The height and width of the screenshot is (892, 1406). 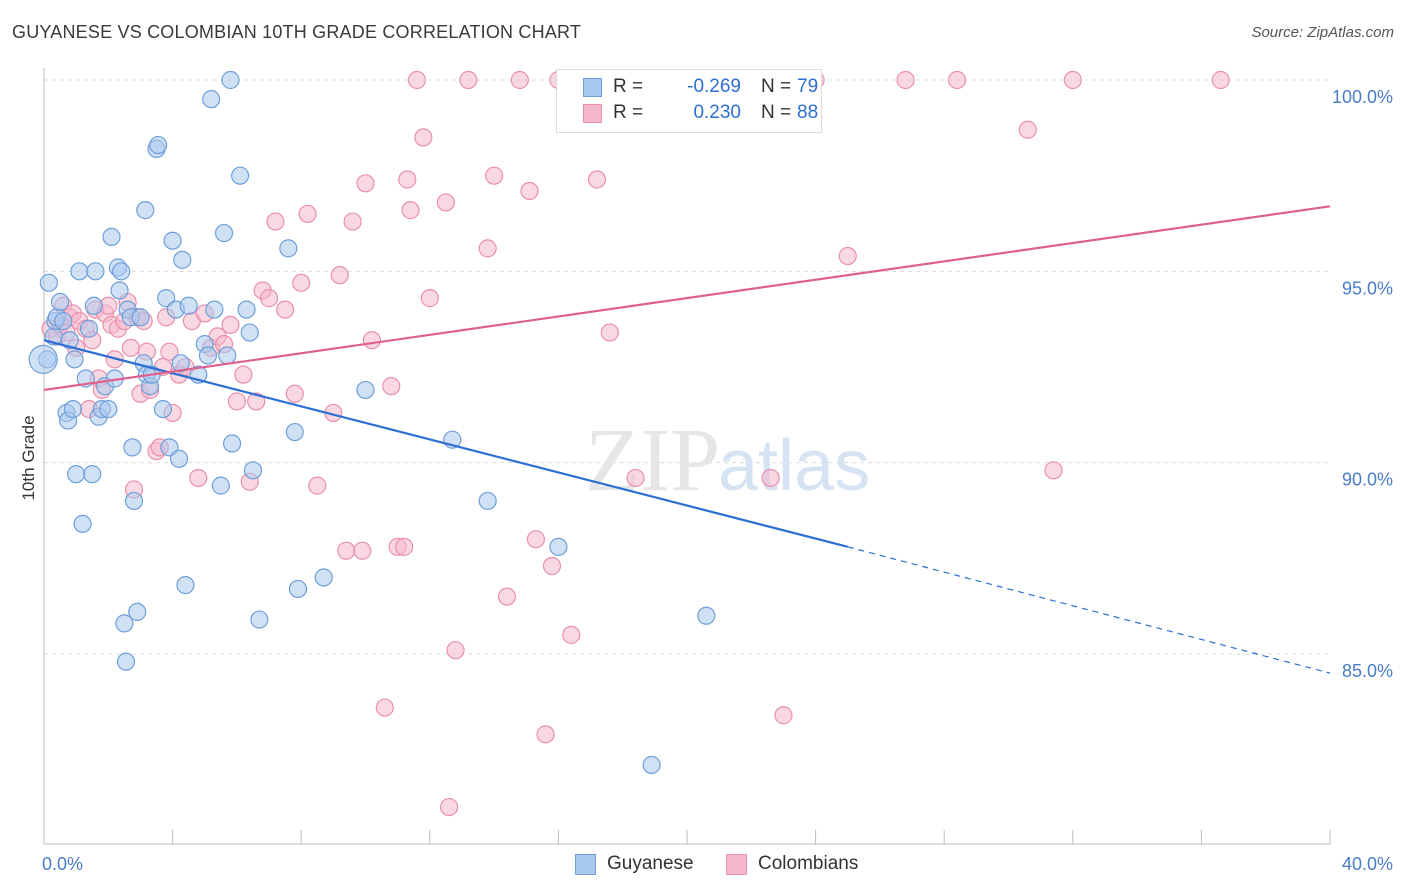 I want to click on source-label: Source: ZipAtlas.com, so click(x=1322, y=32).